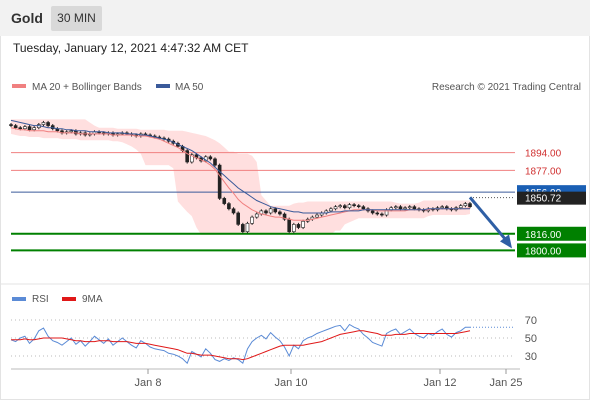  I want to click on level-label-support-3: 1816.00, so click(543, 235).